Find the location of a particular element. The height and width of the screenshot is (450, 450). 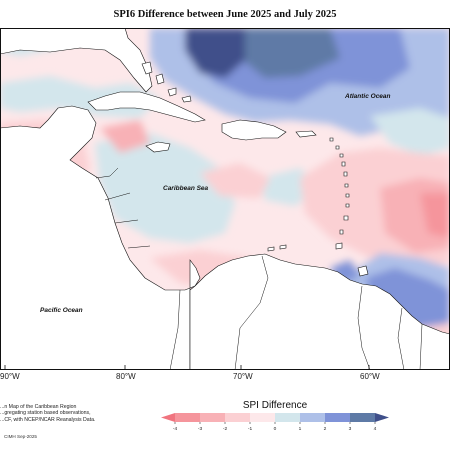

florida is located at coordinates (76, 60).